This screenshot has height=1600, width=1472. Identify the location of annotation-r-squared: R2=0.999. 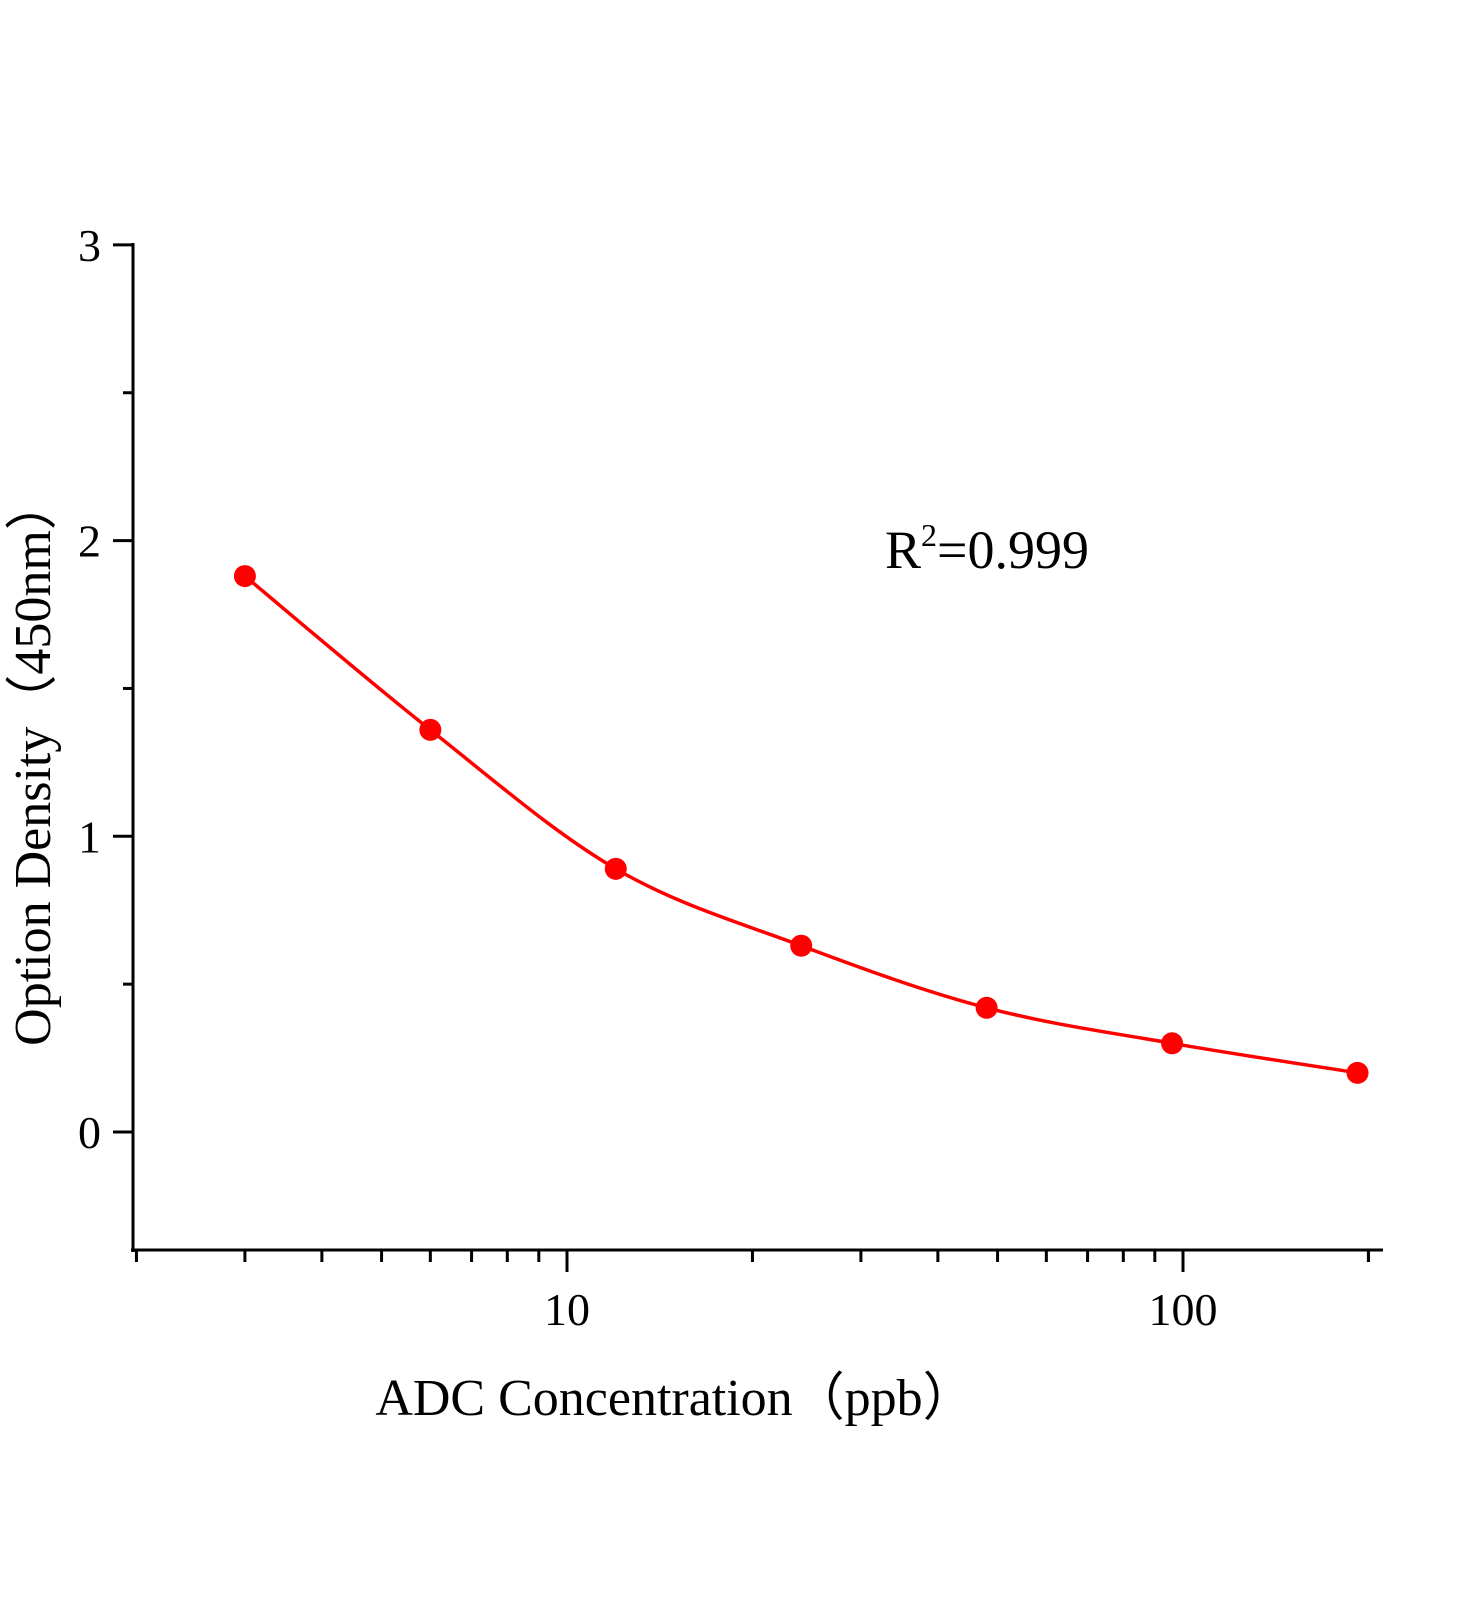
(987, 548).